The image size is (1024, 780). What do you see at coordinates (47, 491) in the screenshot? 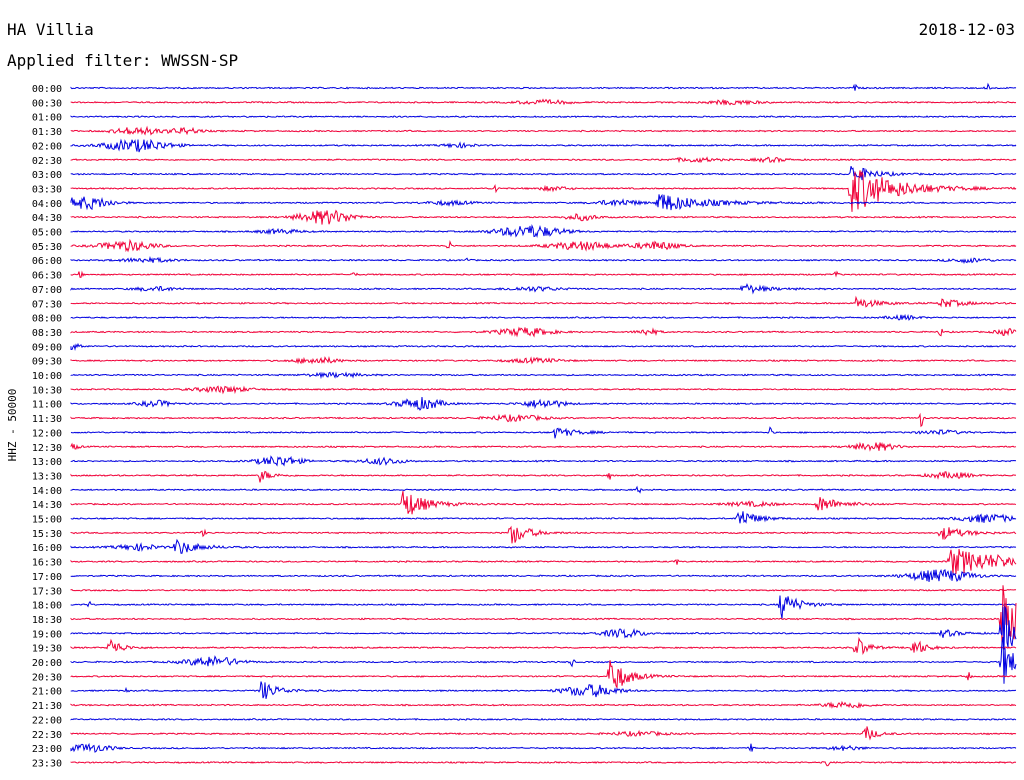
I see `row-time-label: 14:00` at bounding box center [47, 491].